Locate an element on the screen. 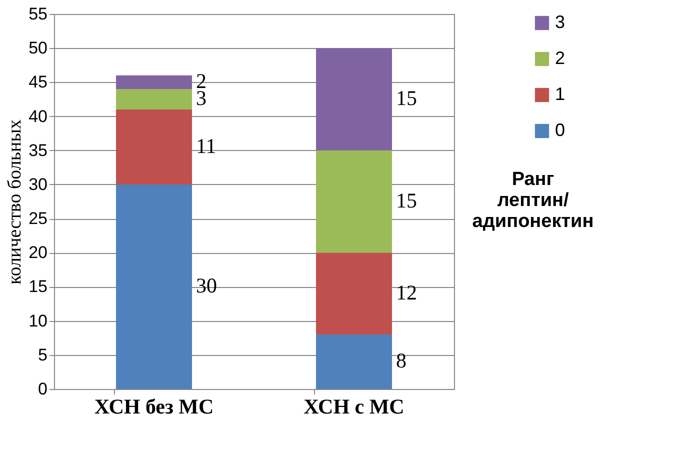 The width and height of the screenshot is (689, 464). data-label: 11 is located at coordinates (206, 146).